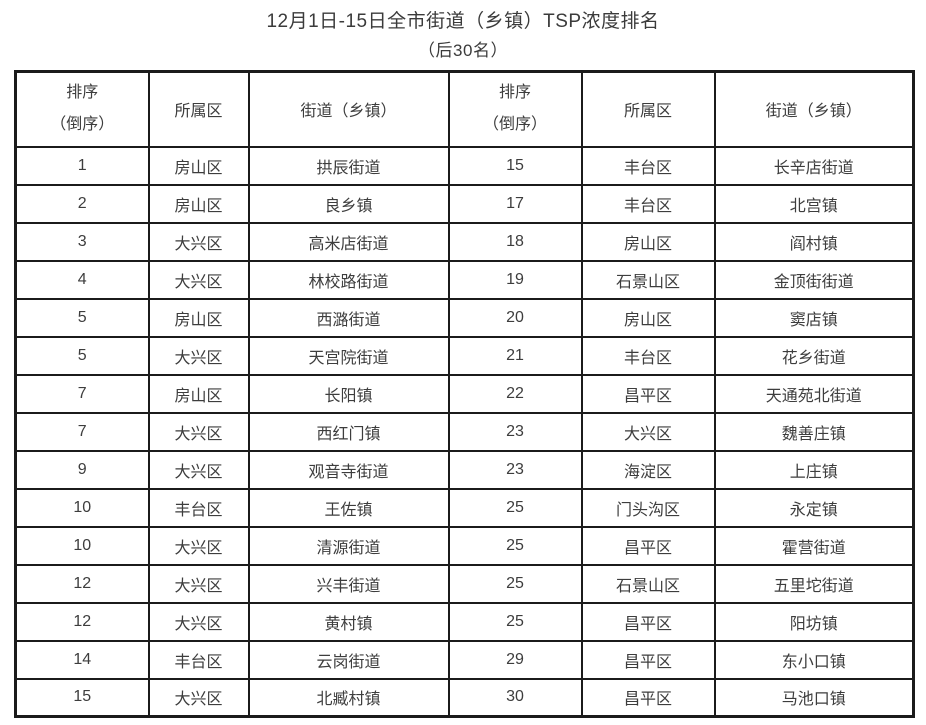 Image resolution: width=926 pixels, height=725 pixels. I want to click on header-rank-right: 排序 （倒序）, so click(515, 109).